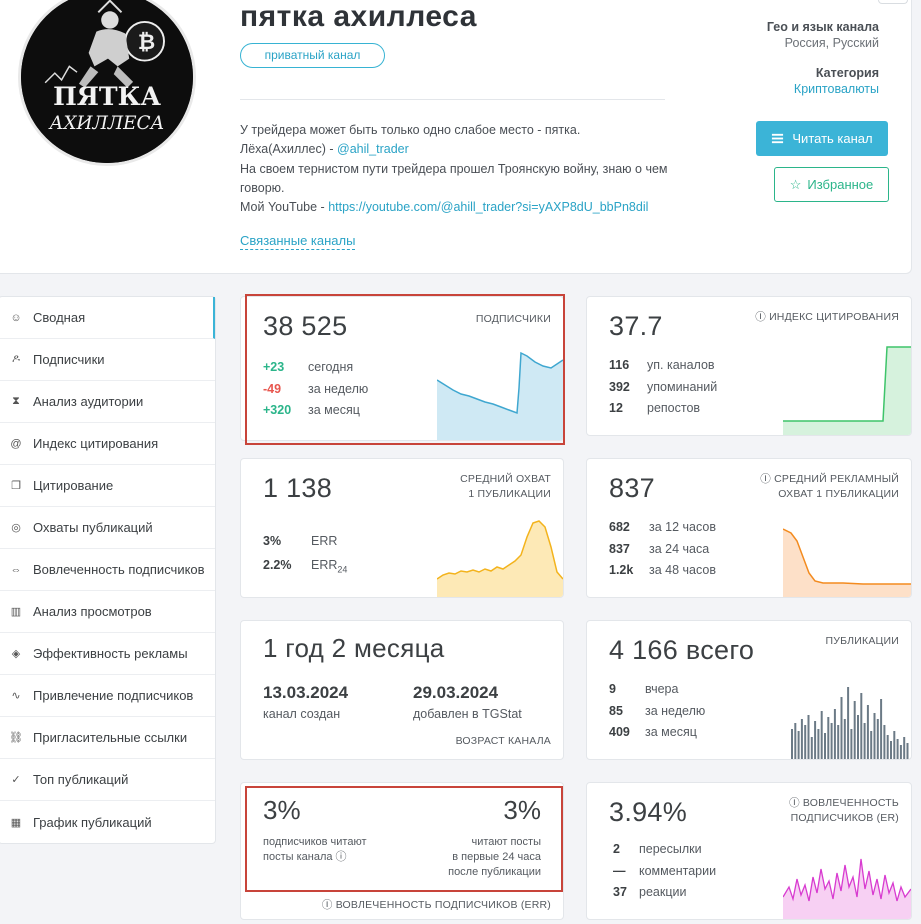 The height and width of the screenshot is (924, 921). Describe the element at coordinates (452, 99) in the screenshot. I see `header-divider` at that location.